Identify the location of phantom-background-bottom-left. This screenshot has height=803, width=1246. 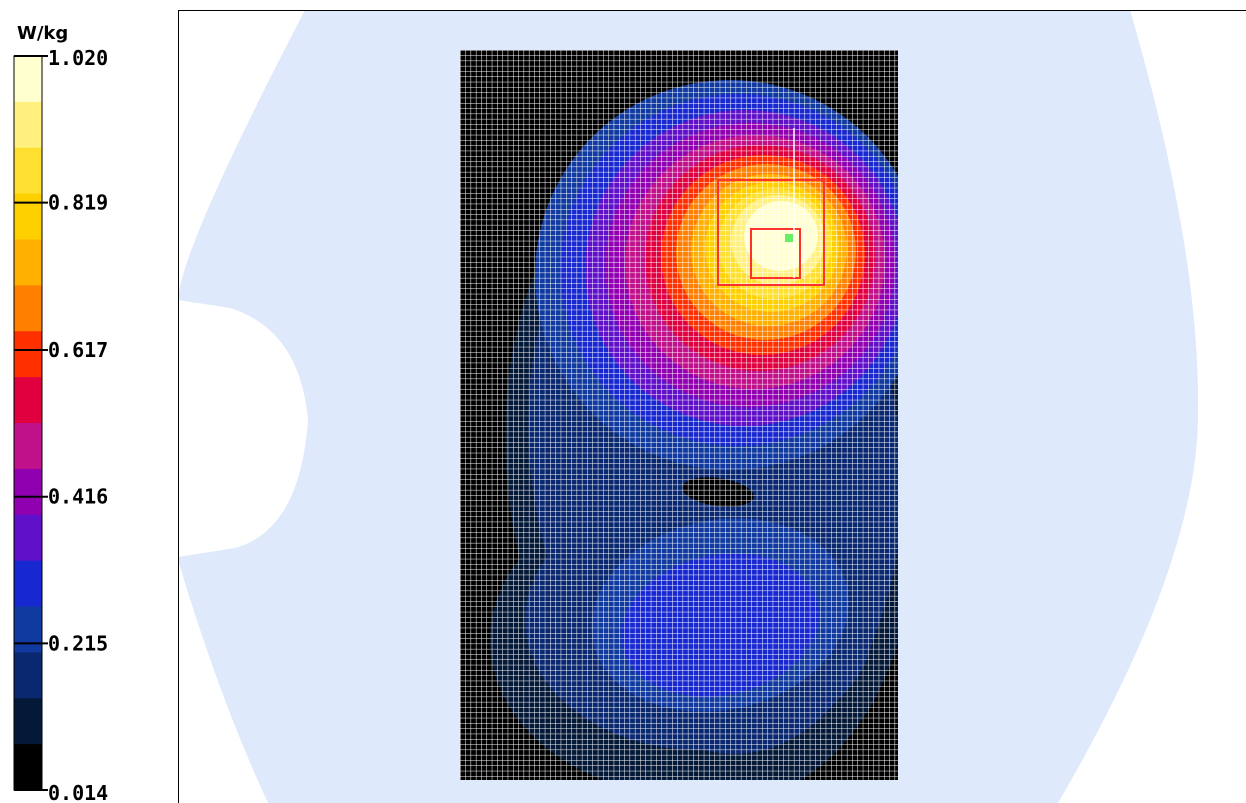
(223, 681).